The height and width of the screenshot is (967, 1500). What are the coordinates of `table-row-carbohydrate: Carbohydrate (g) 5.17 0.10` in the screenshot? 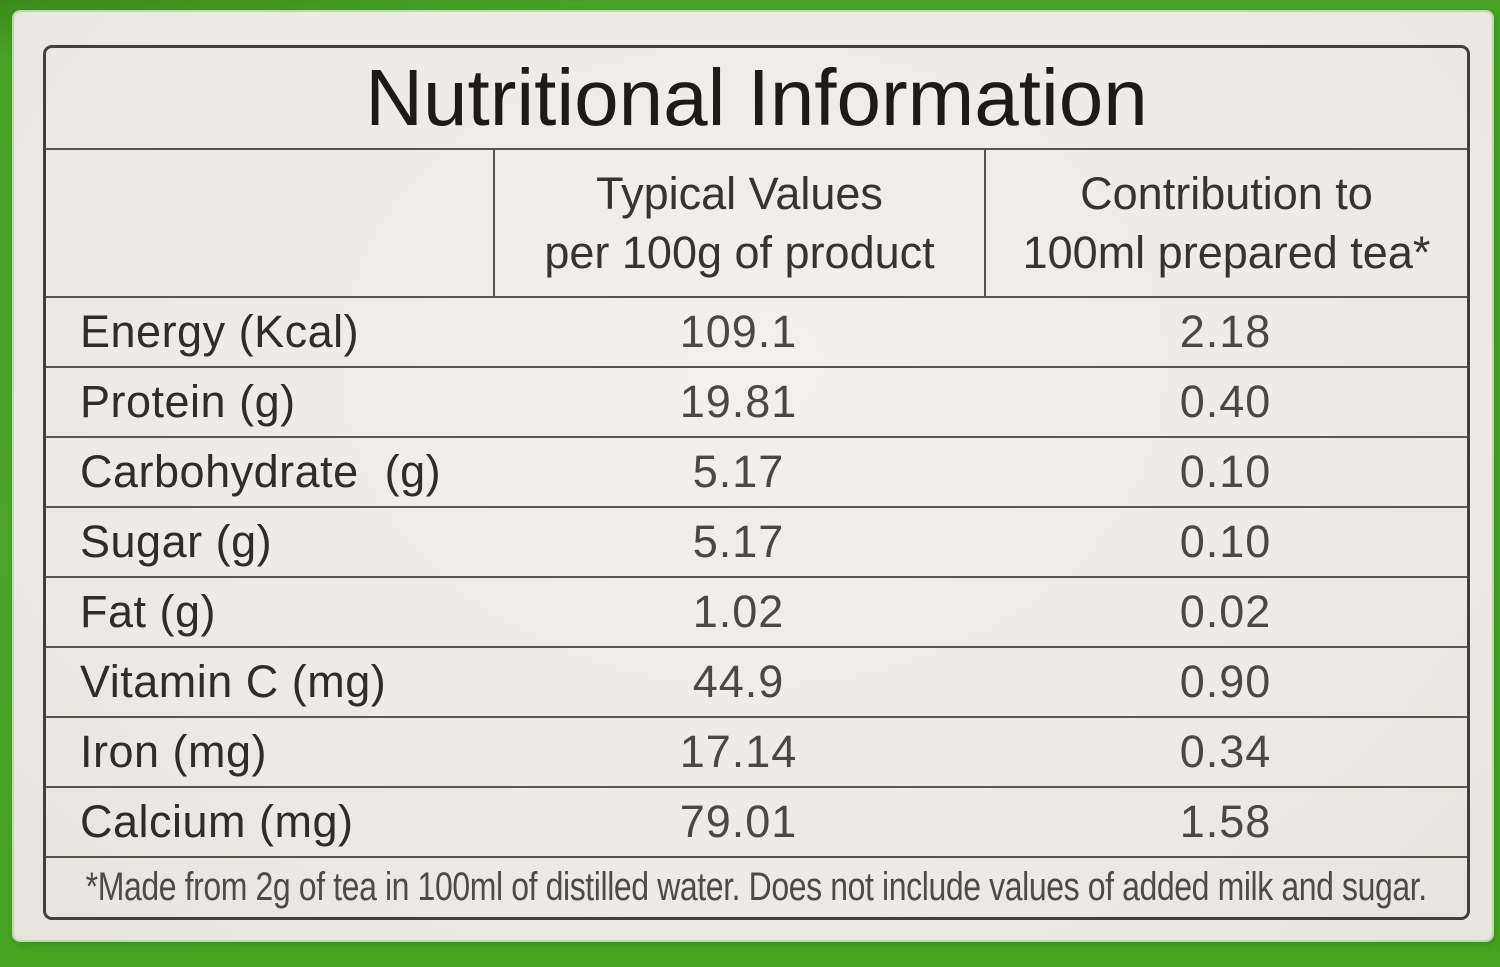 It's located at (756, 471).